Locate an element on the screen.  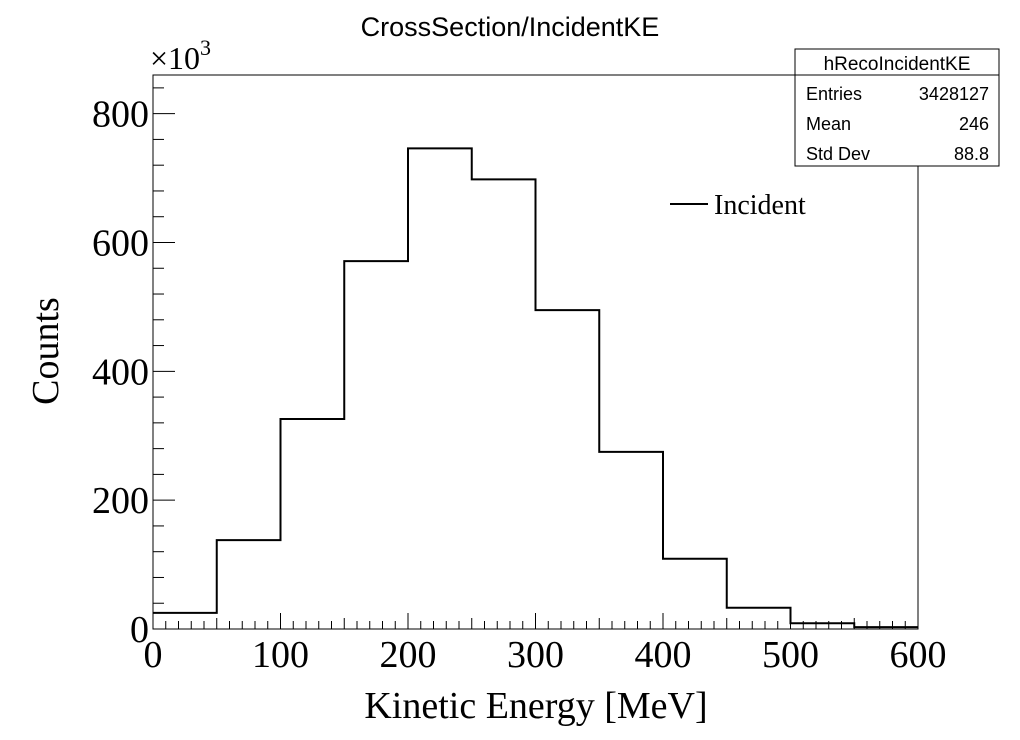
stats-box-title: hRecoIncidentKE is located at coordinates (897, 64).